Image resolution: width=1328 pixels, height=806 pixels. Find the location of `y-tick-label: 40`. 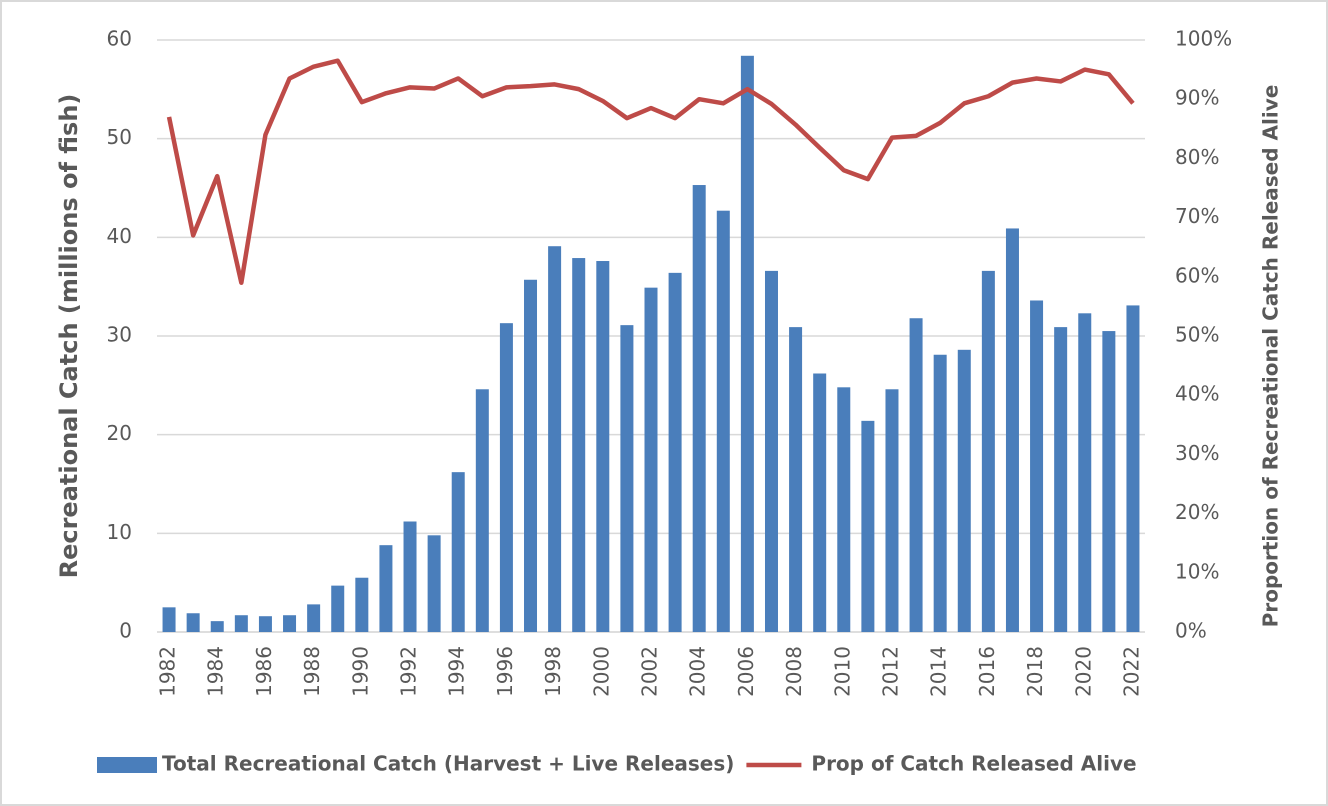

y-tick-label: 40 is located at coordinates (119, 236).